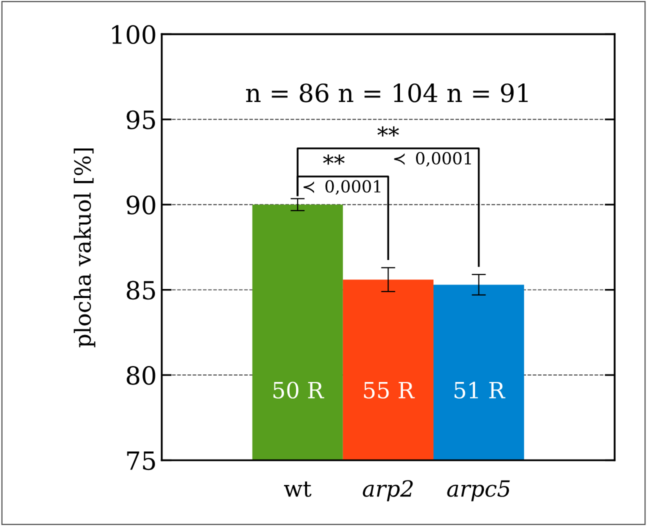  I want to click on y-tick-label: 80, so click(141, 375).